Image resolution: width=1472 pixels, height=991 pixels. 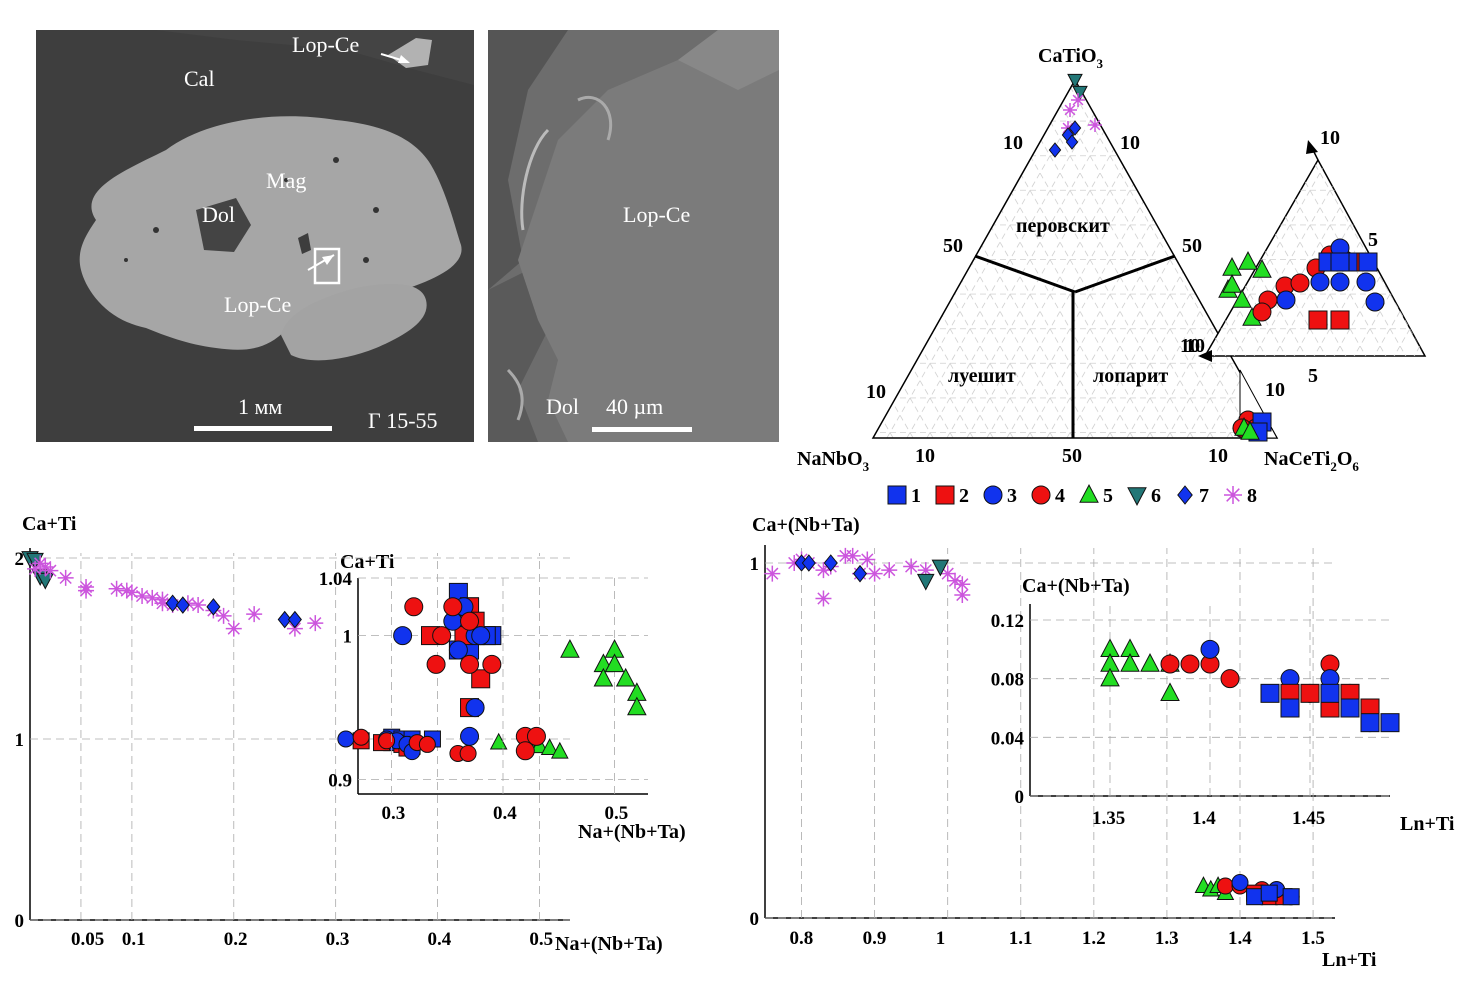 What do you see at coordinates (1204, 818) in the screenshot?
I see `x-tick-label: 1.4` at bounding box center [1204, 818].